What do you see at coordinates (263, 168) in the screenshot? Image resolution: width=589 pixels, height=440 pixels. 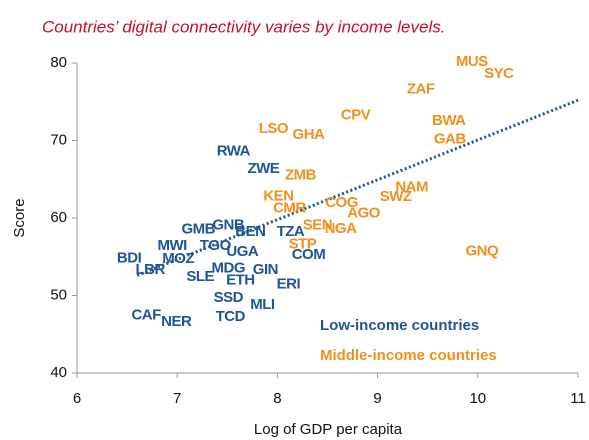 I see `point-label: ZWE` at bounding box center [263, 168].